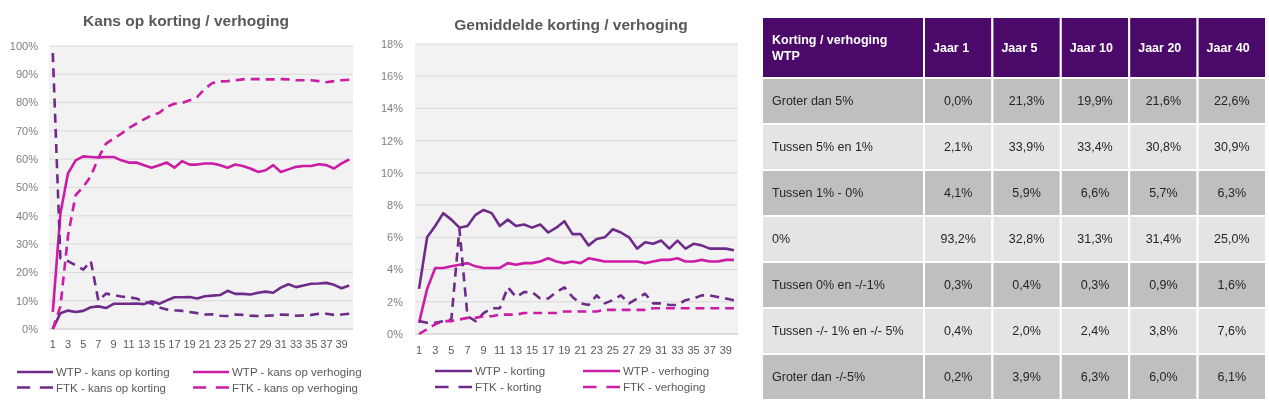 The width and height of the screenshot is (1269, 401). Describe the element at coordinates (250, 344) in the screenshot. I see `x-tick-label: 27` at that location.